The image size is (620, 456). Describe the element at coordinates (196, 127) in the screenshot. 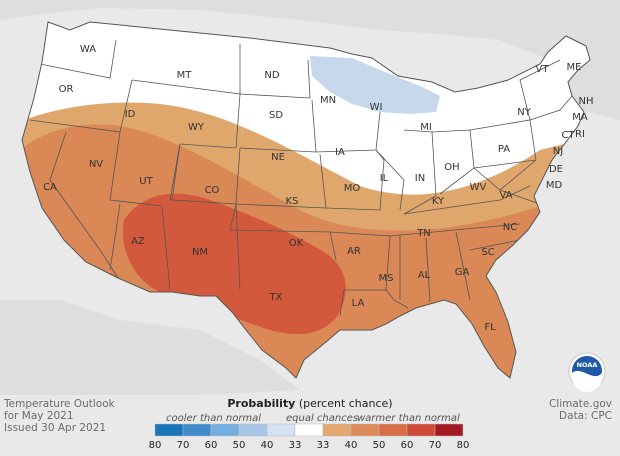

I see `state-label-wy: WY` at that location.